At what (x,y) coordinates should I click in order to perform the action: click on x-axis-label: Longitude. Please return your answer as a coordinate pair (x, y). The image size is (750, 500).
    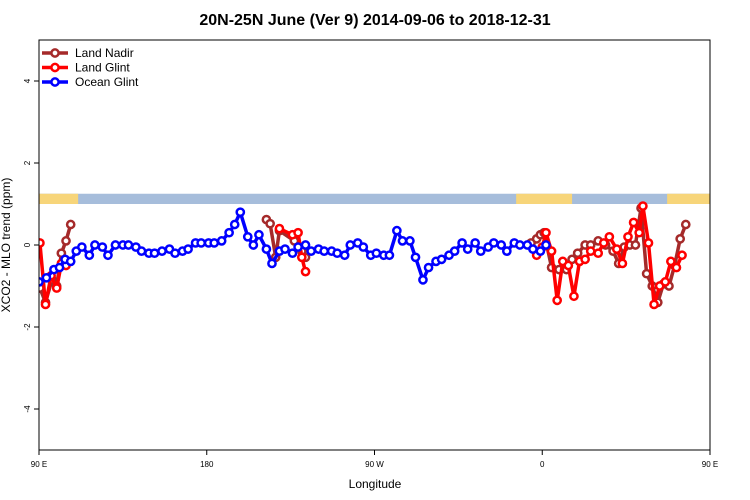
    Looking at the image, I should click on (375, 484).